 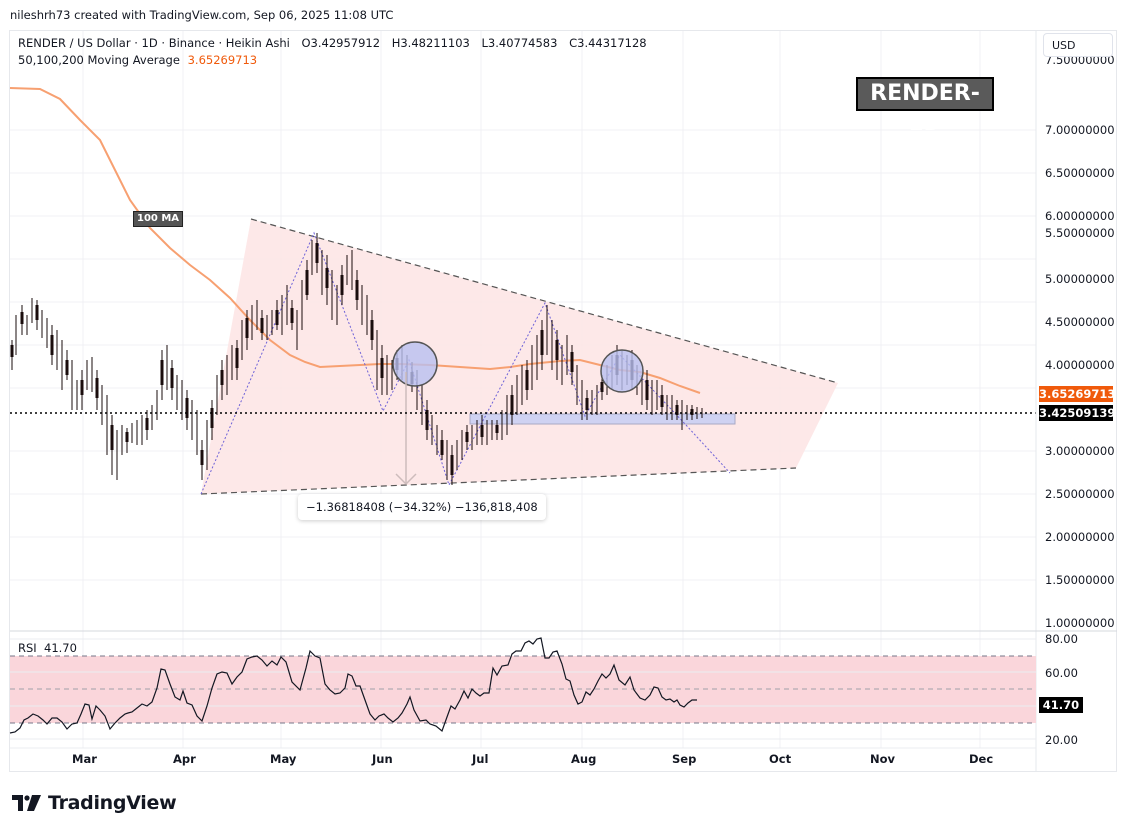 What do you see at coordinates (1061, 705) in the screenshot?
I see `rsi-value-tag: 41.70` at bounding box center [1061, 705].